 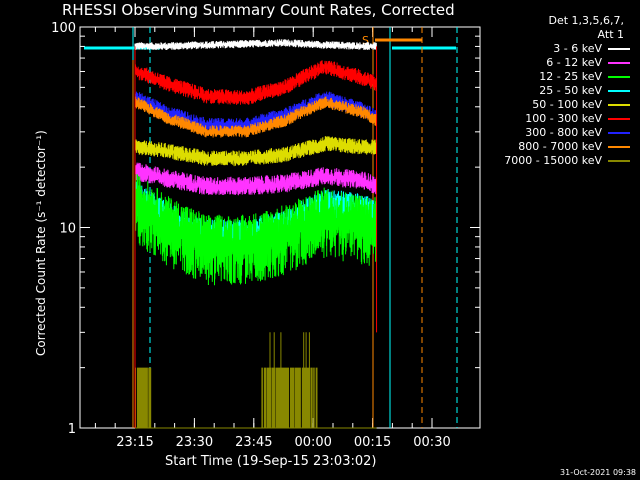 What do you see at coordinates (570, 90) in the screenshot?
I see `legend-item-label: 25 - 50 keV` at bounding box center [570, 90].